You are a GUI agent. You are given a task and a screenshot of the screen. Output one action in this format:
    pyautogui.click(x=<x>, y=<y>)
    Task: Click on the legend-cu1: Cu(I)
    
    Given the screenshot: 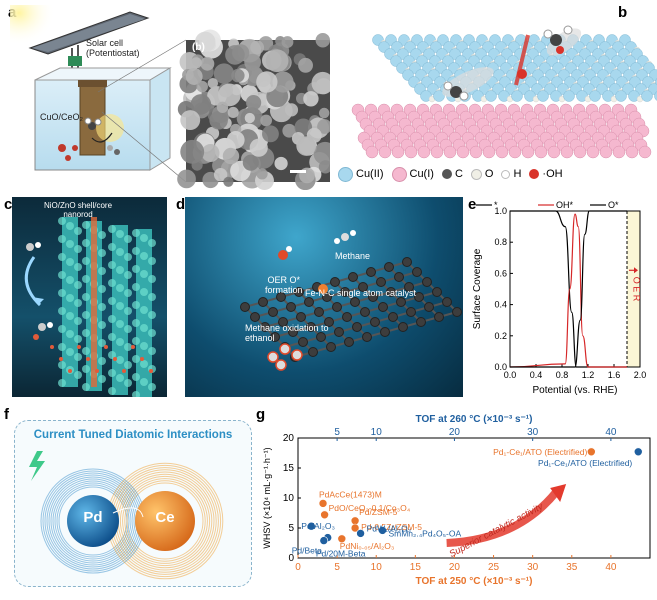 What is the action you would take?
    pyautogui.click(x=413, y=174)
    